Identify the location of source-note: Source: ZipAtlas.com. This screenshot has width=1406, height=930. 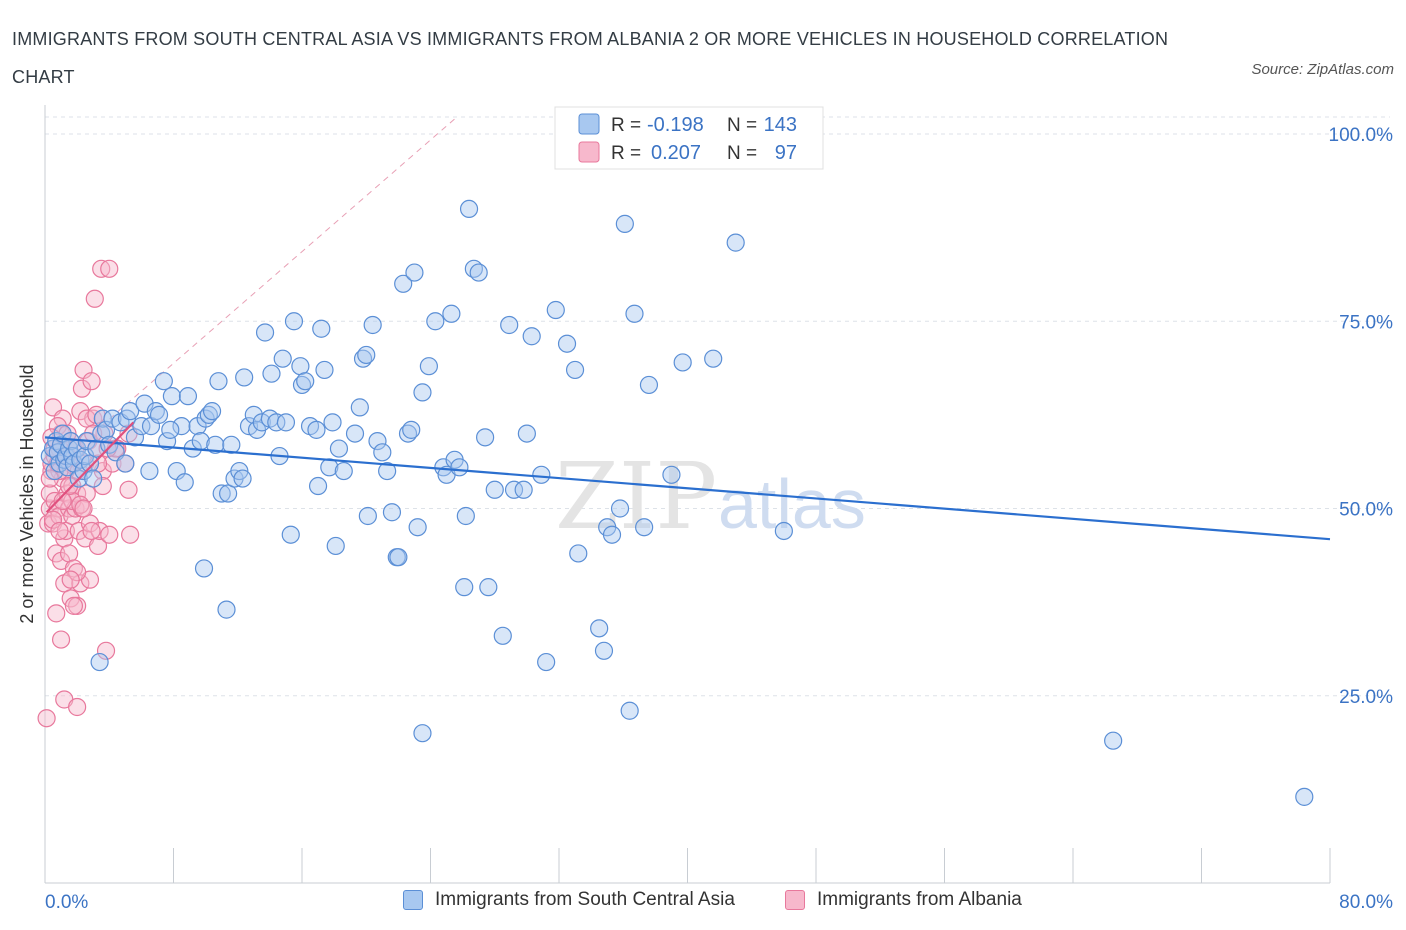
(1322, 69).